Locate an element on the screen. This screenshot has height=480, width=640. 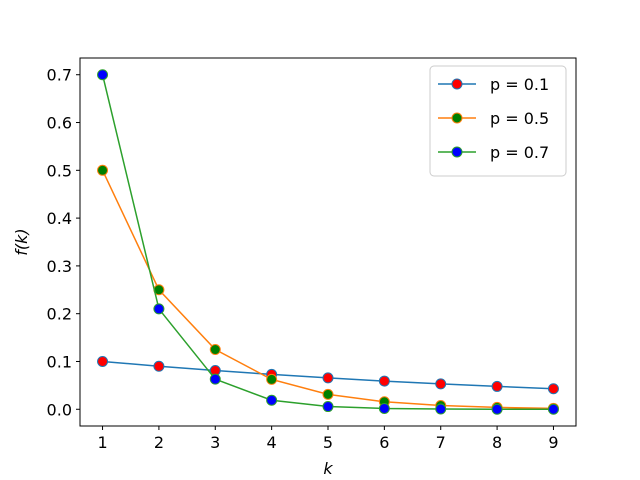
x-tick-label: 8 is located at coordinates (497, 442).